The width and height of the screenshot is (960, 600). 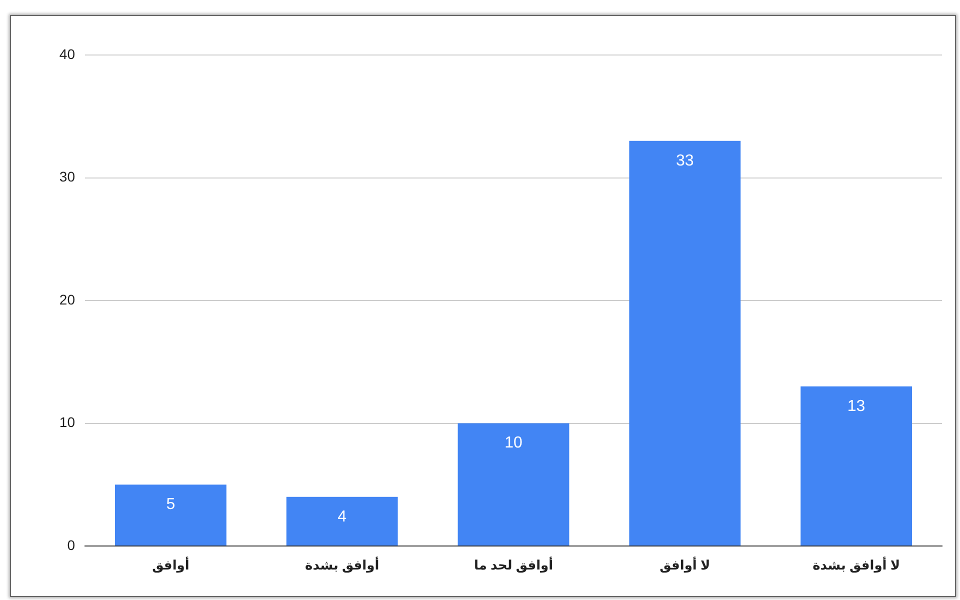 What do you see at coordinates (342, 517) in the screenshot?
I see `data-label: 4` at bounding box center [342, 517].